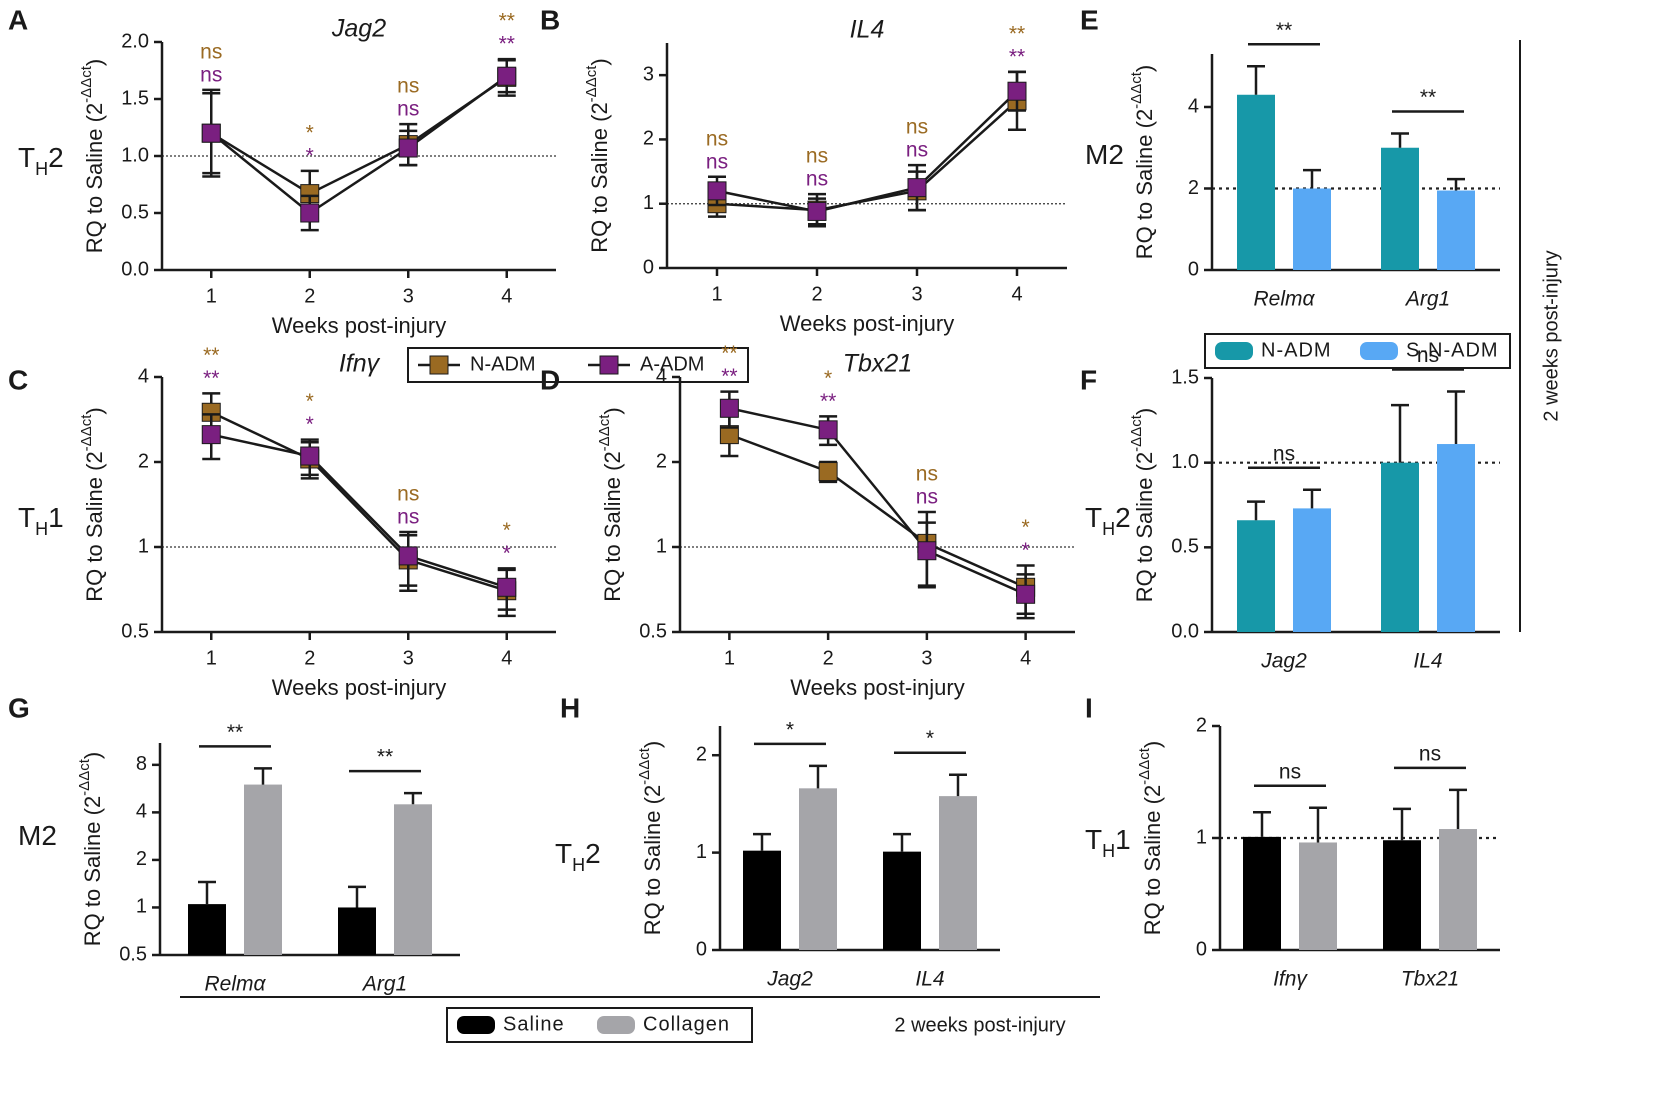 Image resolution: width=1654 pixels, height=1109 pixels. I want to click on bottom-label: 2 weeks post-injury, so click(979, 1025).